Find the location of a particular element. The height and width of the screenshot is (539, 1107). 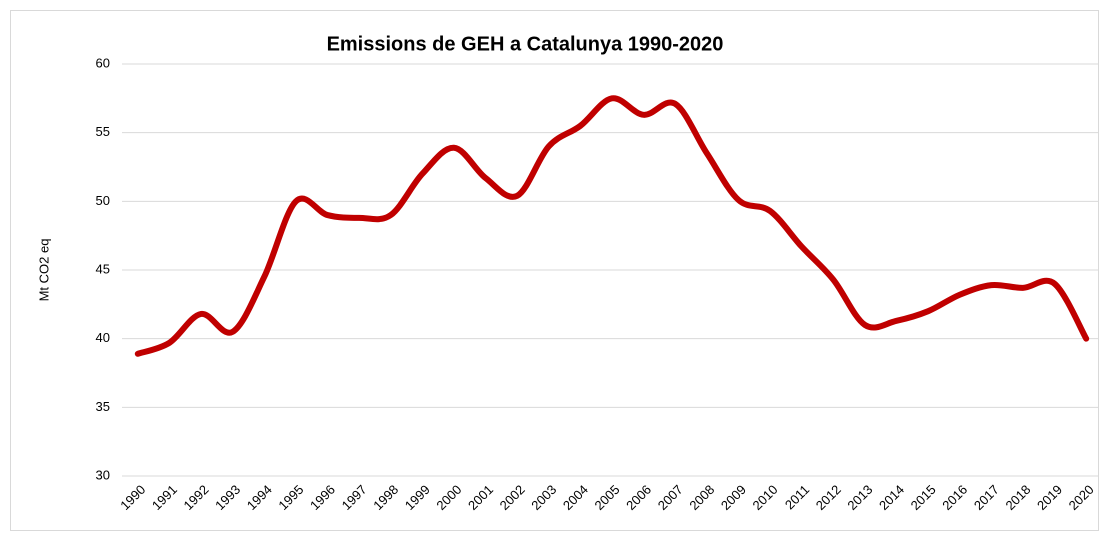

y-tick-label: 60 is located at coordinates (103, 62).